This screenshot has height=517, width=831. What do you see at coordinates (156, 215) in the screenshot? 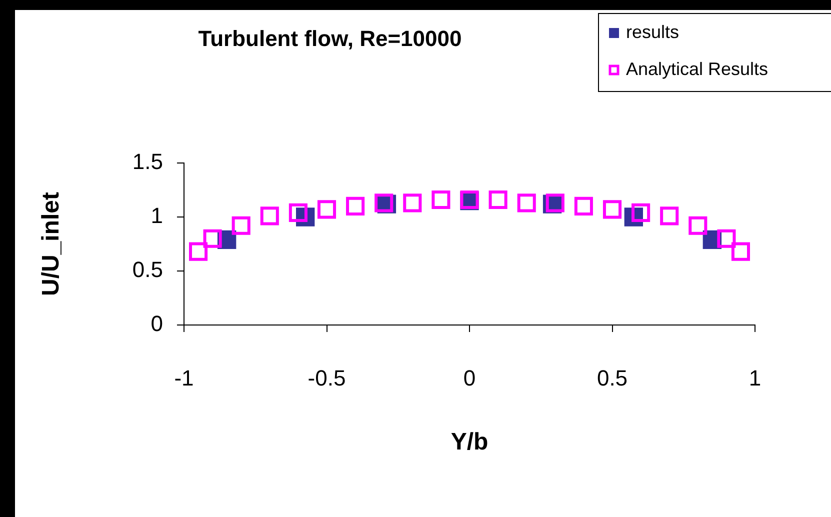
I see `y-tick-label: 1` at bounding box center [156, 215].